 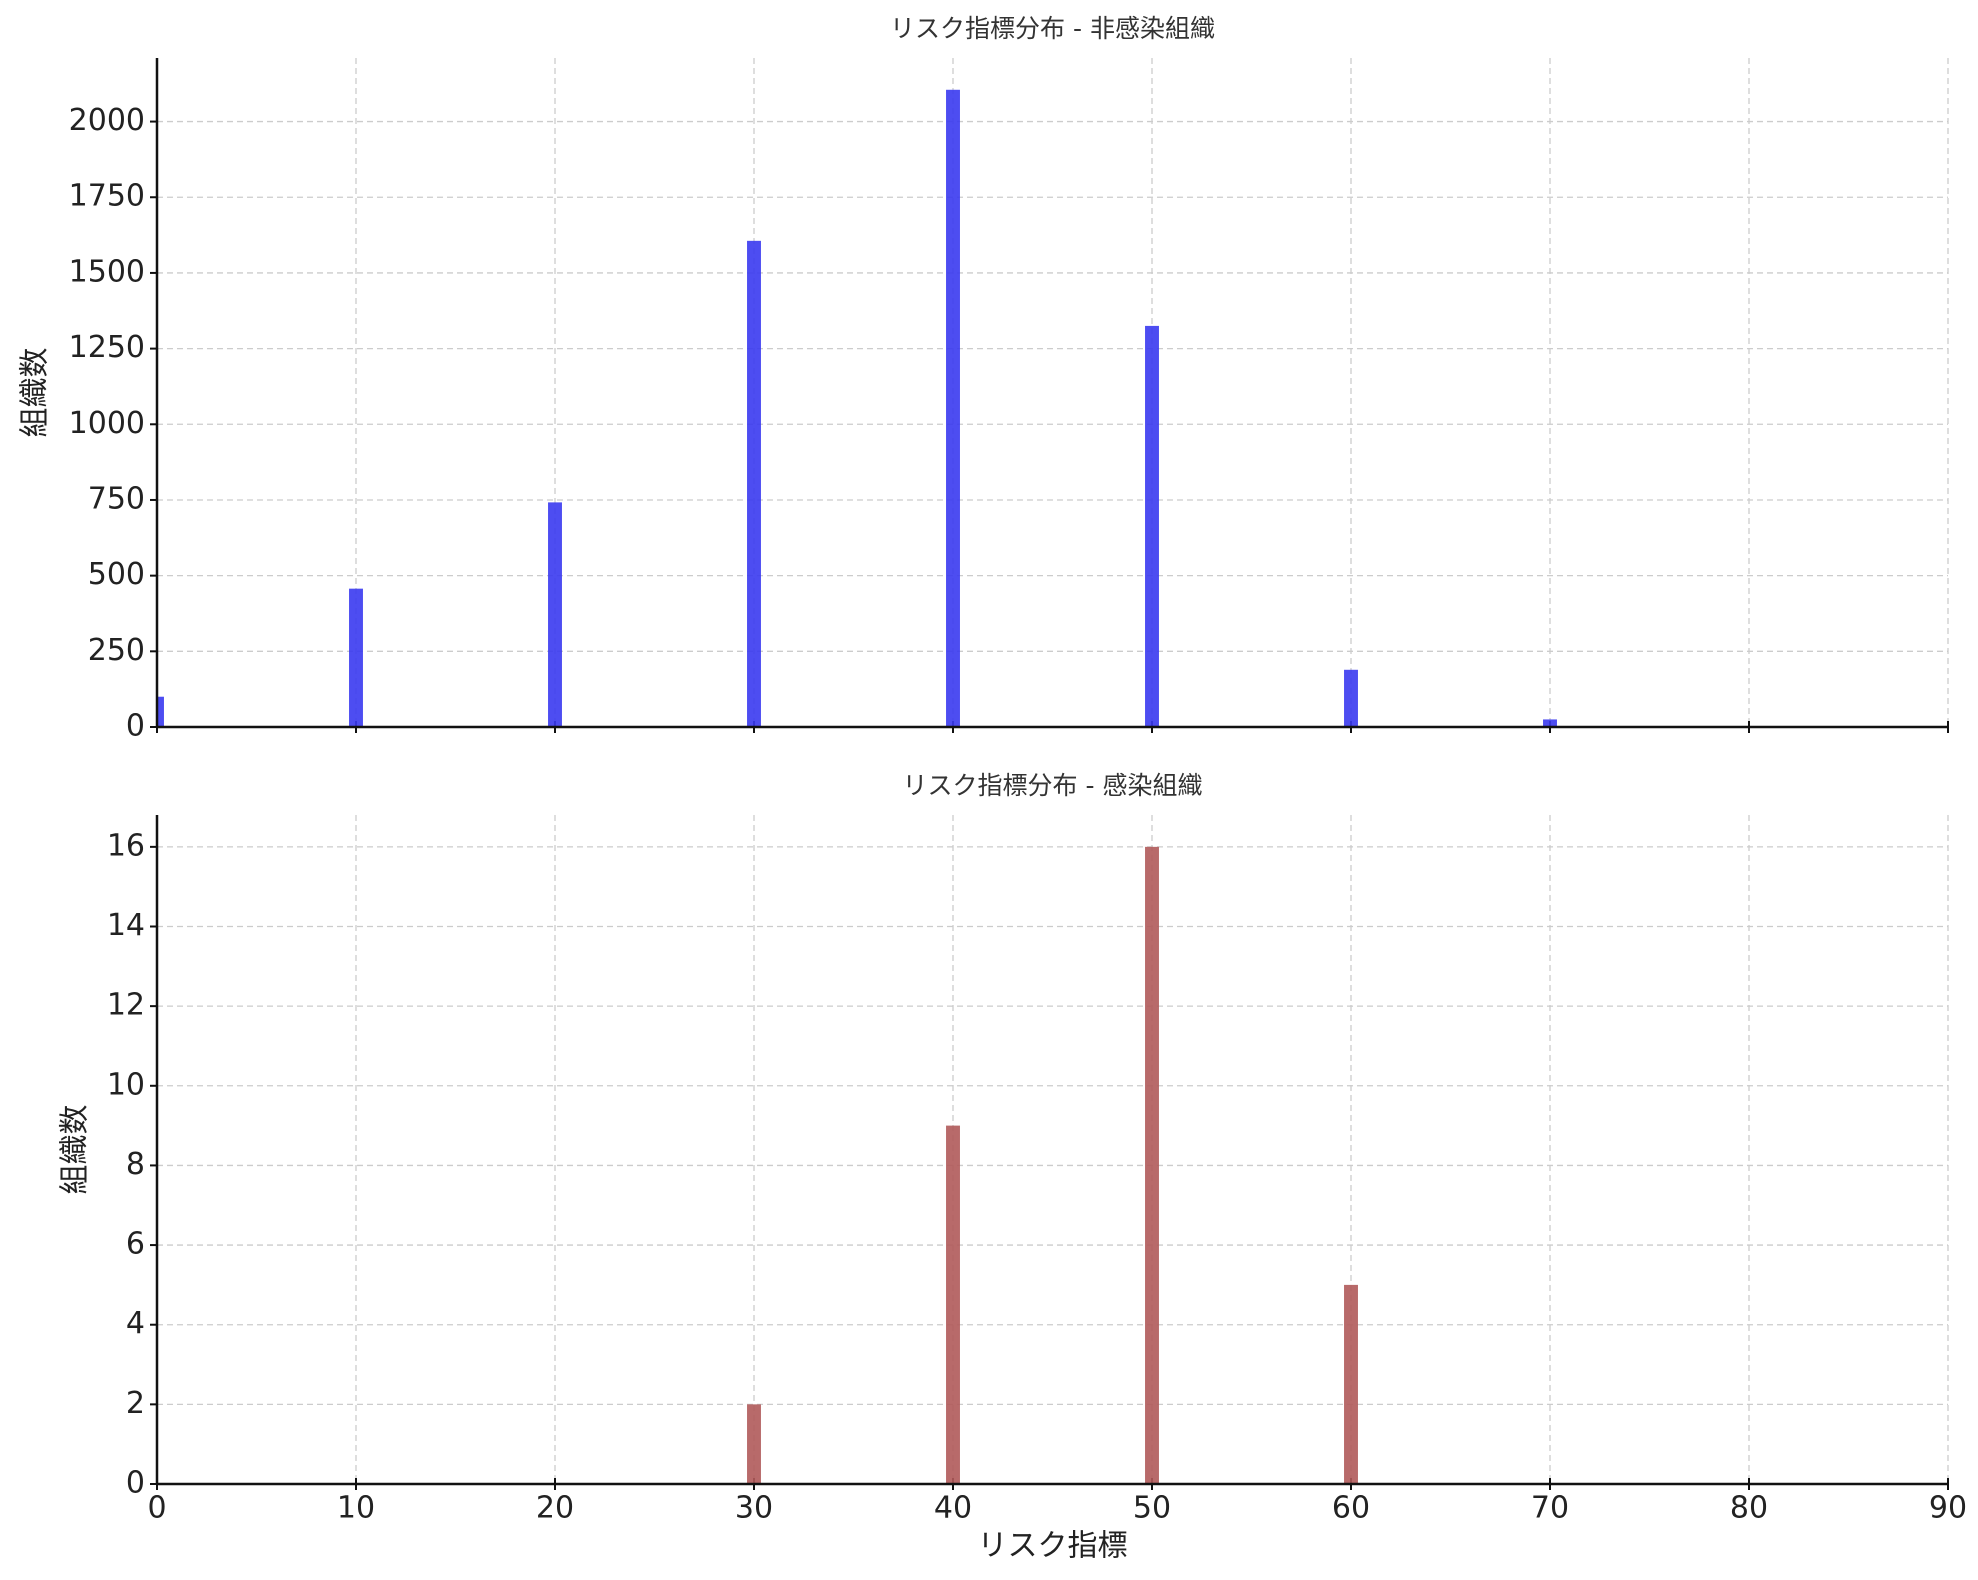 I want to click on x-axis-label: リスク指標, so click(x=1053, y=1546).